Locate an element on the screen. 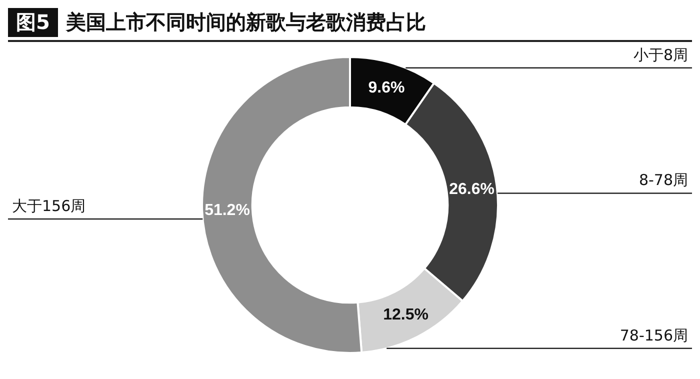  slice-label: 78-156周 is located at coordinates (654, 335).